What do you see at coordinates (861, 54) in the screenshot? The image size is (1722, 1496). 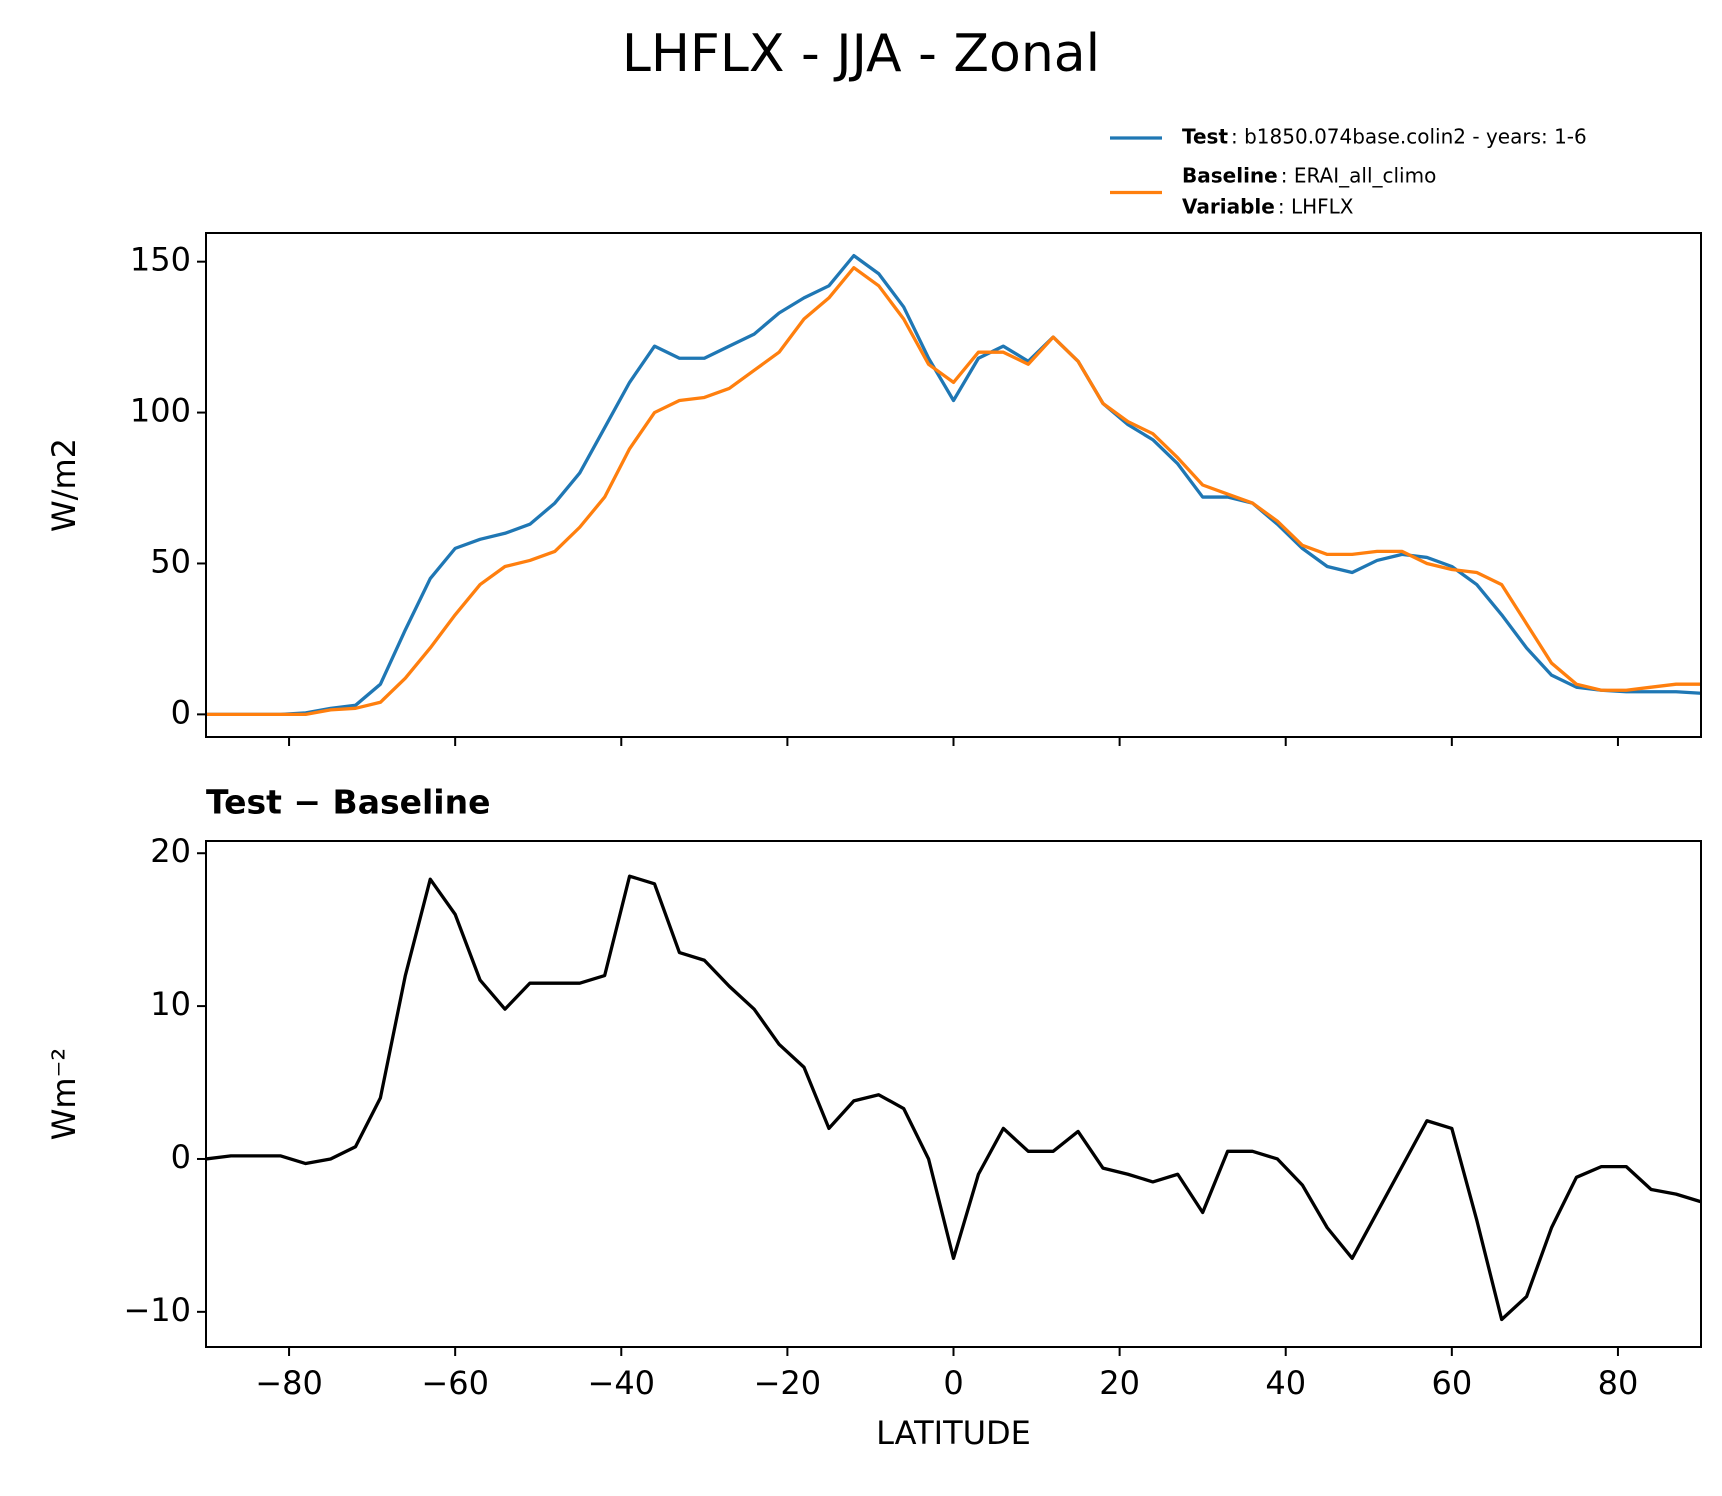 I see `figure-title: LHFLX - JJA - Zonal` at bounding box center [861, 54].